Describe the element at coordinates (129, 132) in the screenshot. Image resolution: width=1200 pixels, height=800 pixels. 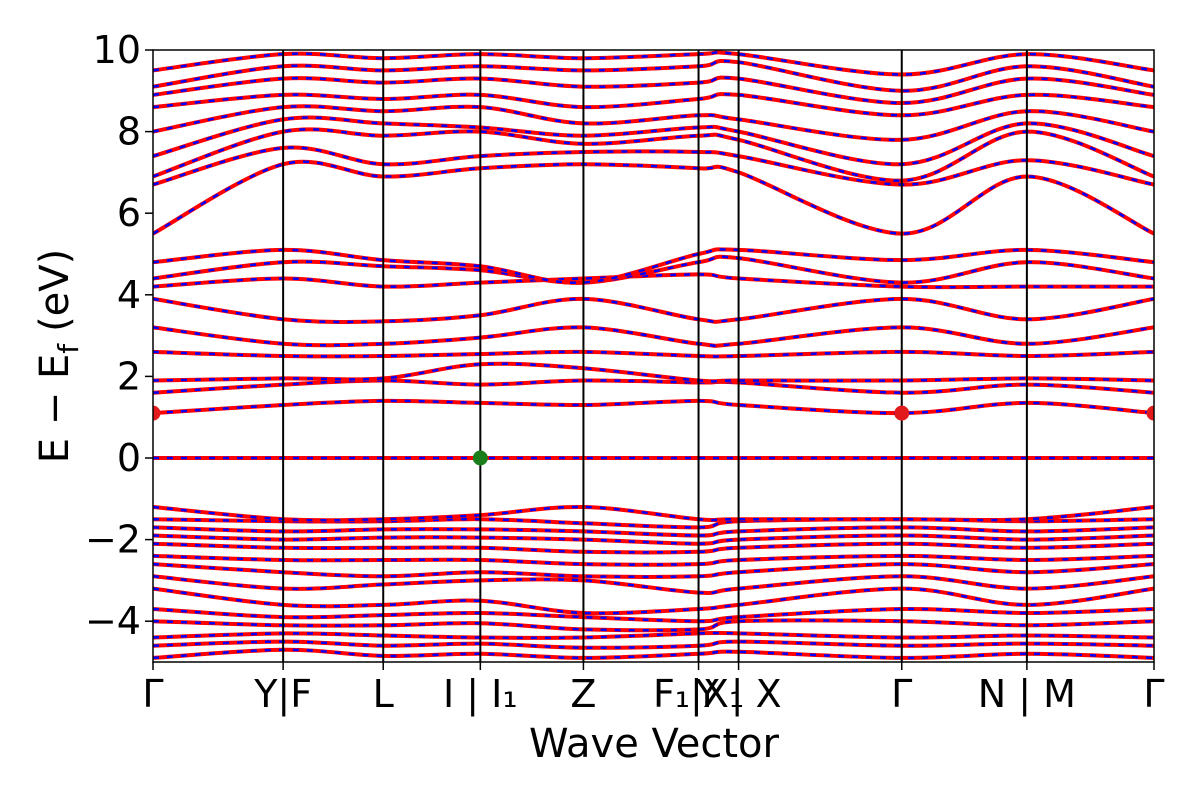
I see `y-tick-label: 8` at that location.